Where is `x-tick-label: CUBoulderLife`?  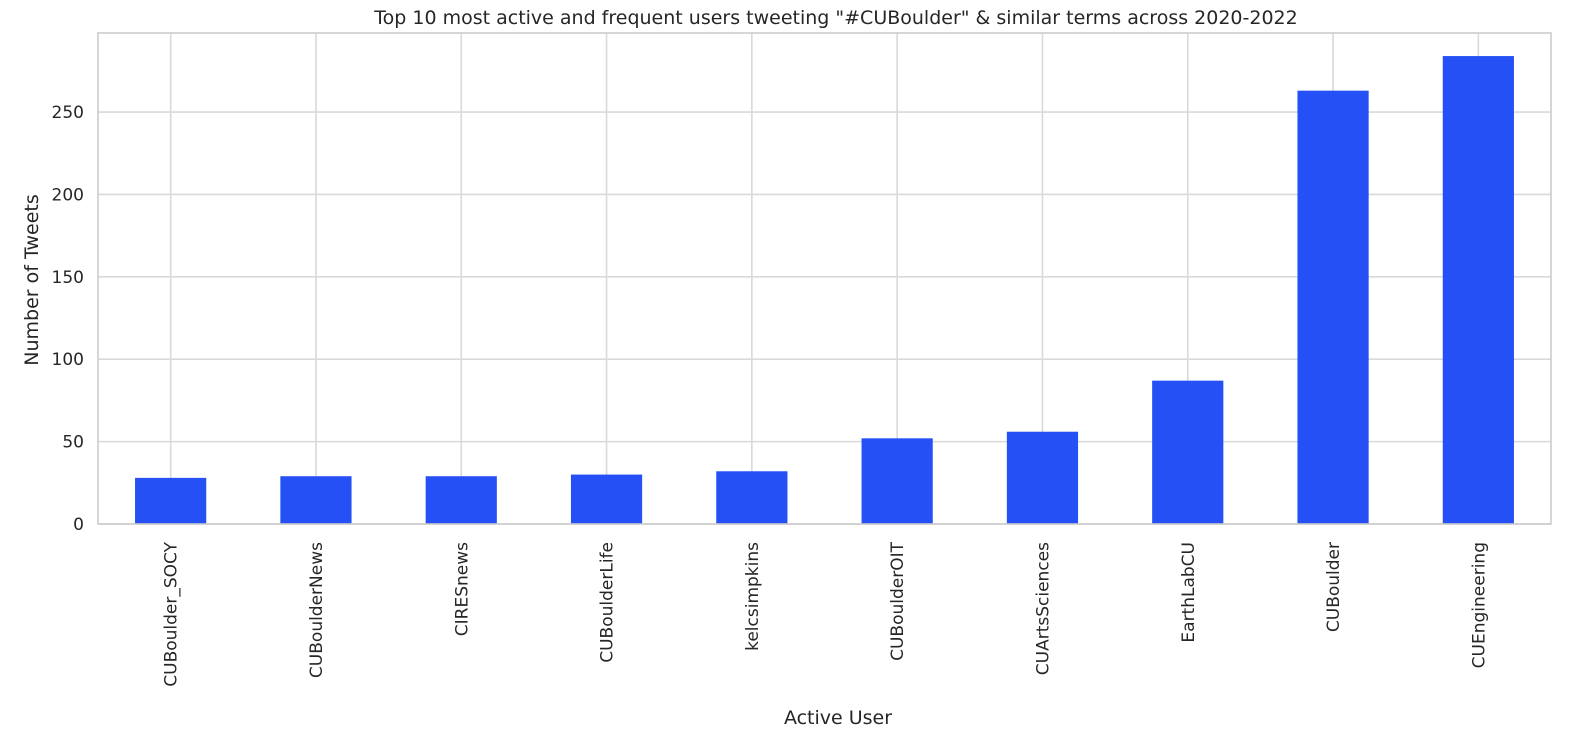
x-tick-label: CUBoulderLife is located at coordinates (608, 602).